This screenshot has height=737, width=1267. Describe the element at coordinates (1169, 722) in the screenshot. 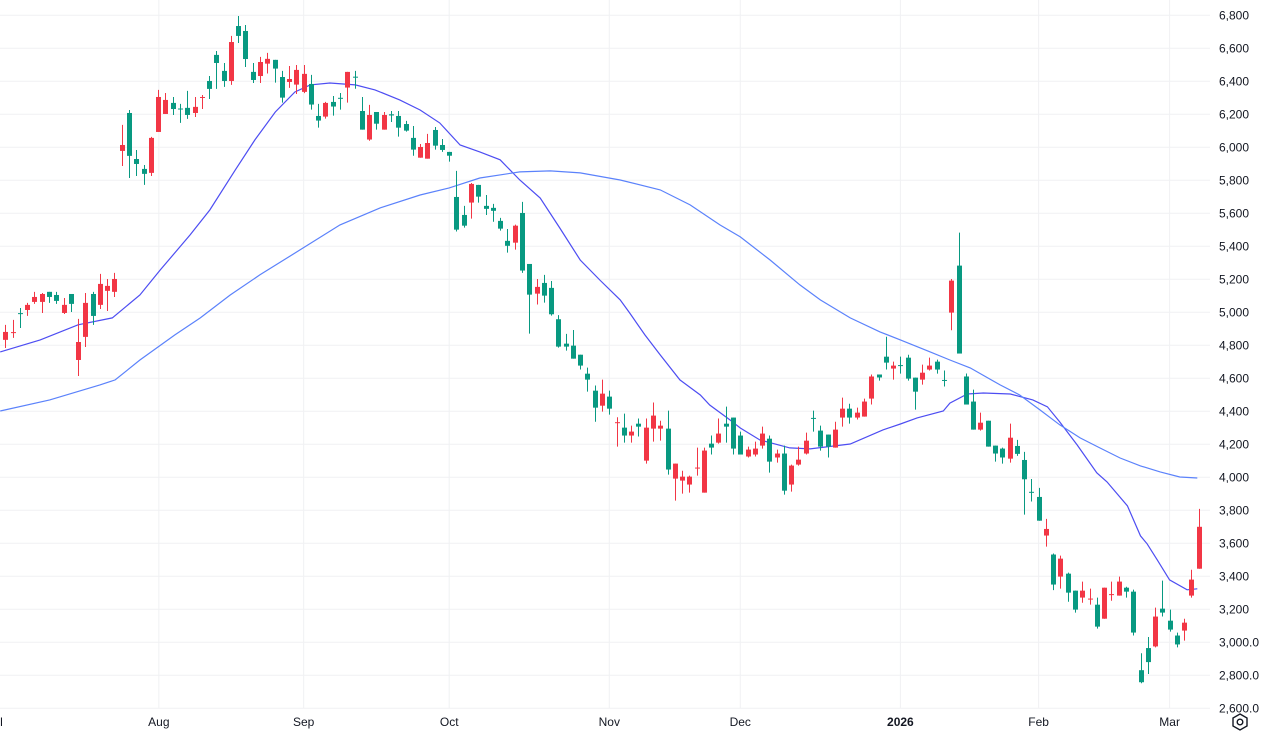

I see `x-tick-label: Mar` at that location.